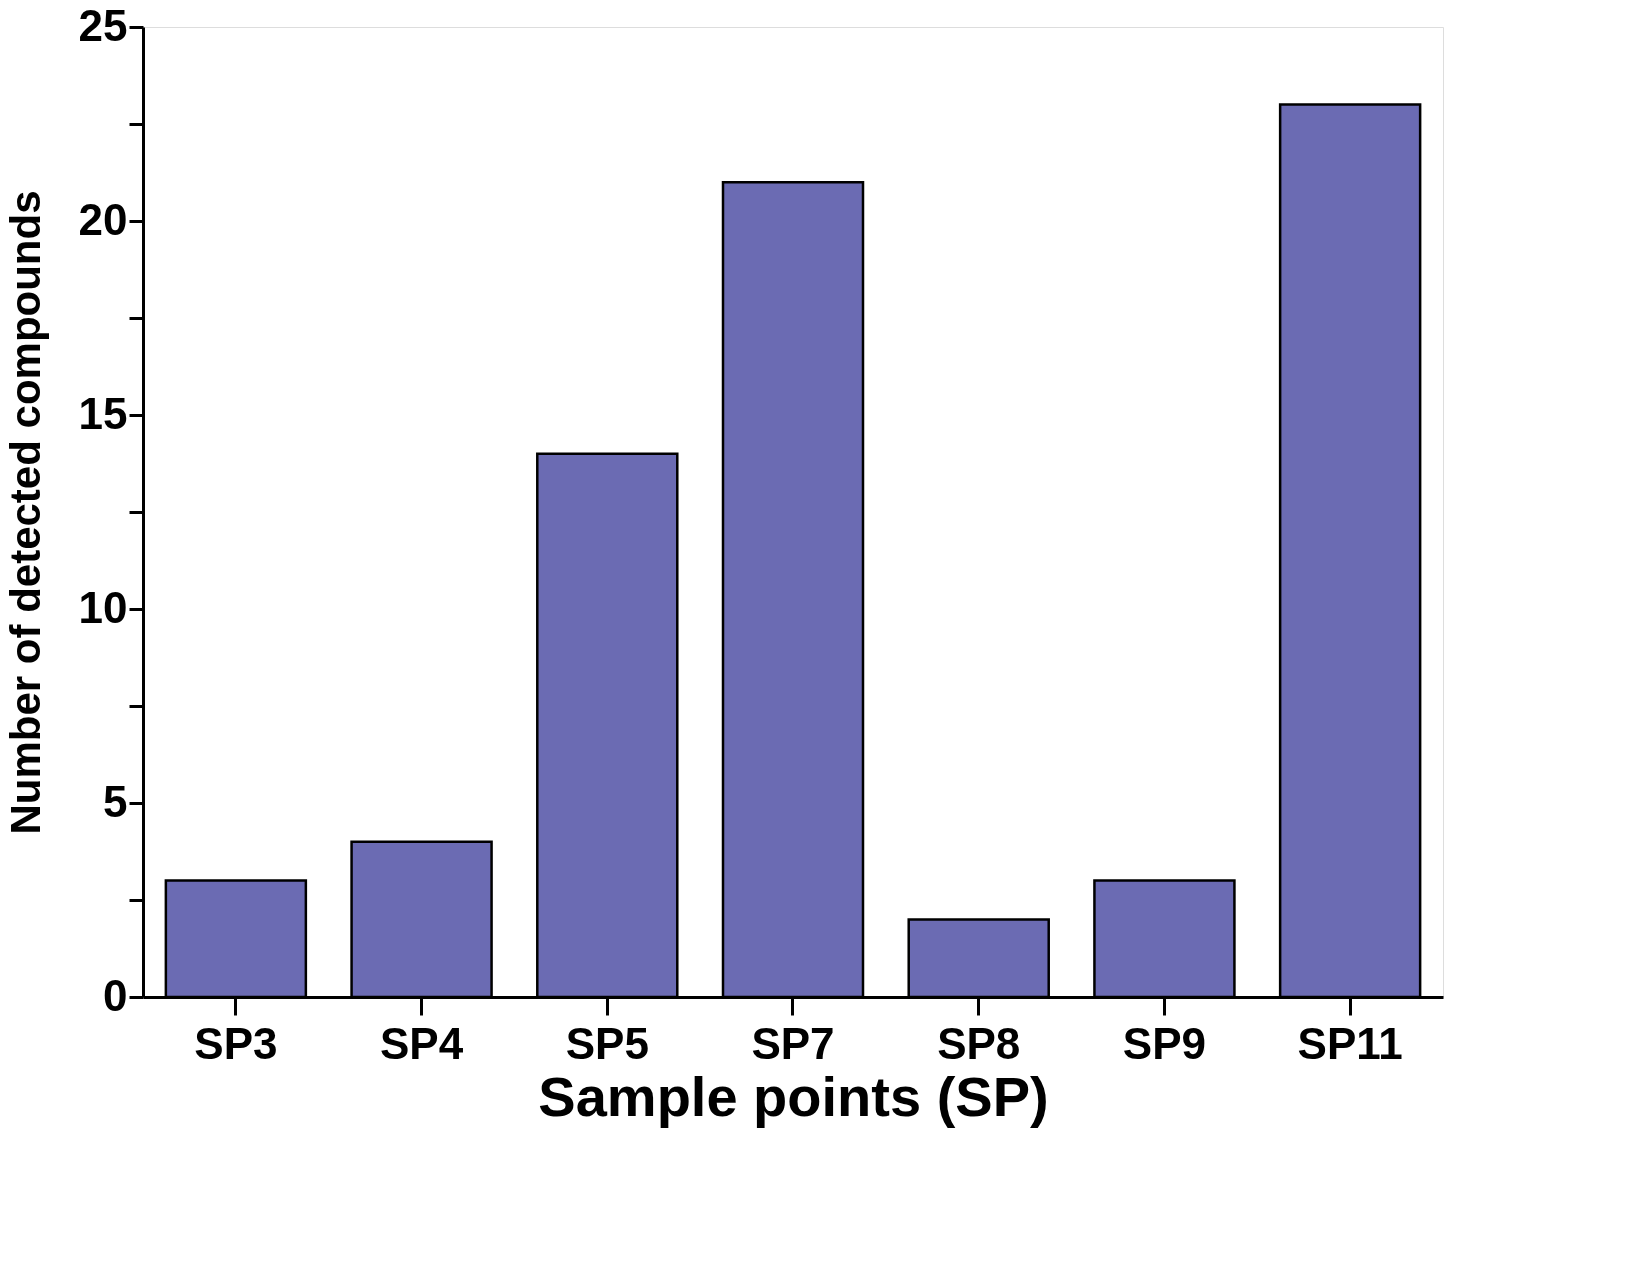  What do you see at coordinates (1350, 1043) in the screenshot?
I see `x-tick-label: SP11` at bounding box center [1350, 1043].